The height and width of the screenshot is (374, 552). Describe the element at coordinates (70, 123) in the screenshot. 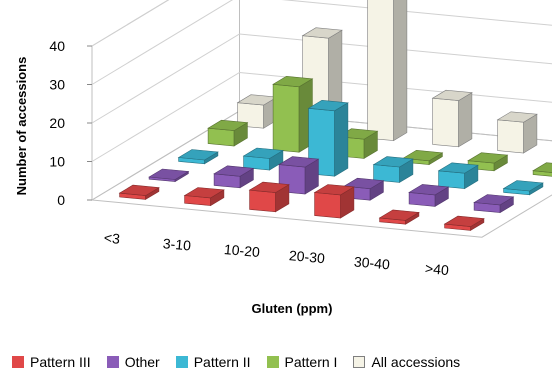

I see `y-axis-ticks: 0 10 20 30 40` at that location.